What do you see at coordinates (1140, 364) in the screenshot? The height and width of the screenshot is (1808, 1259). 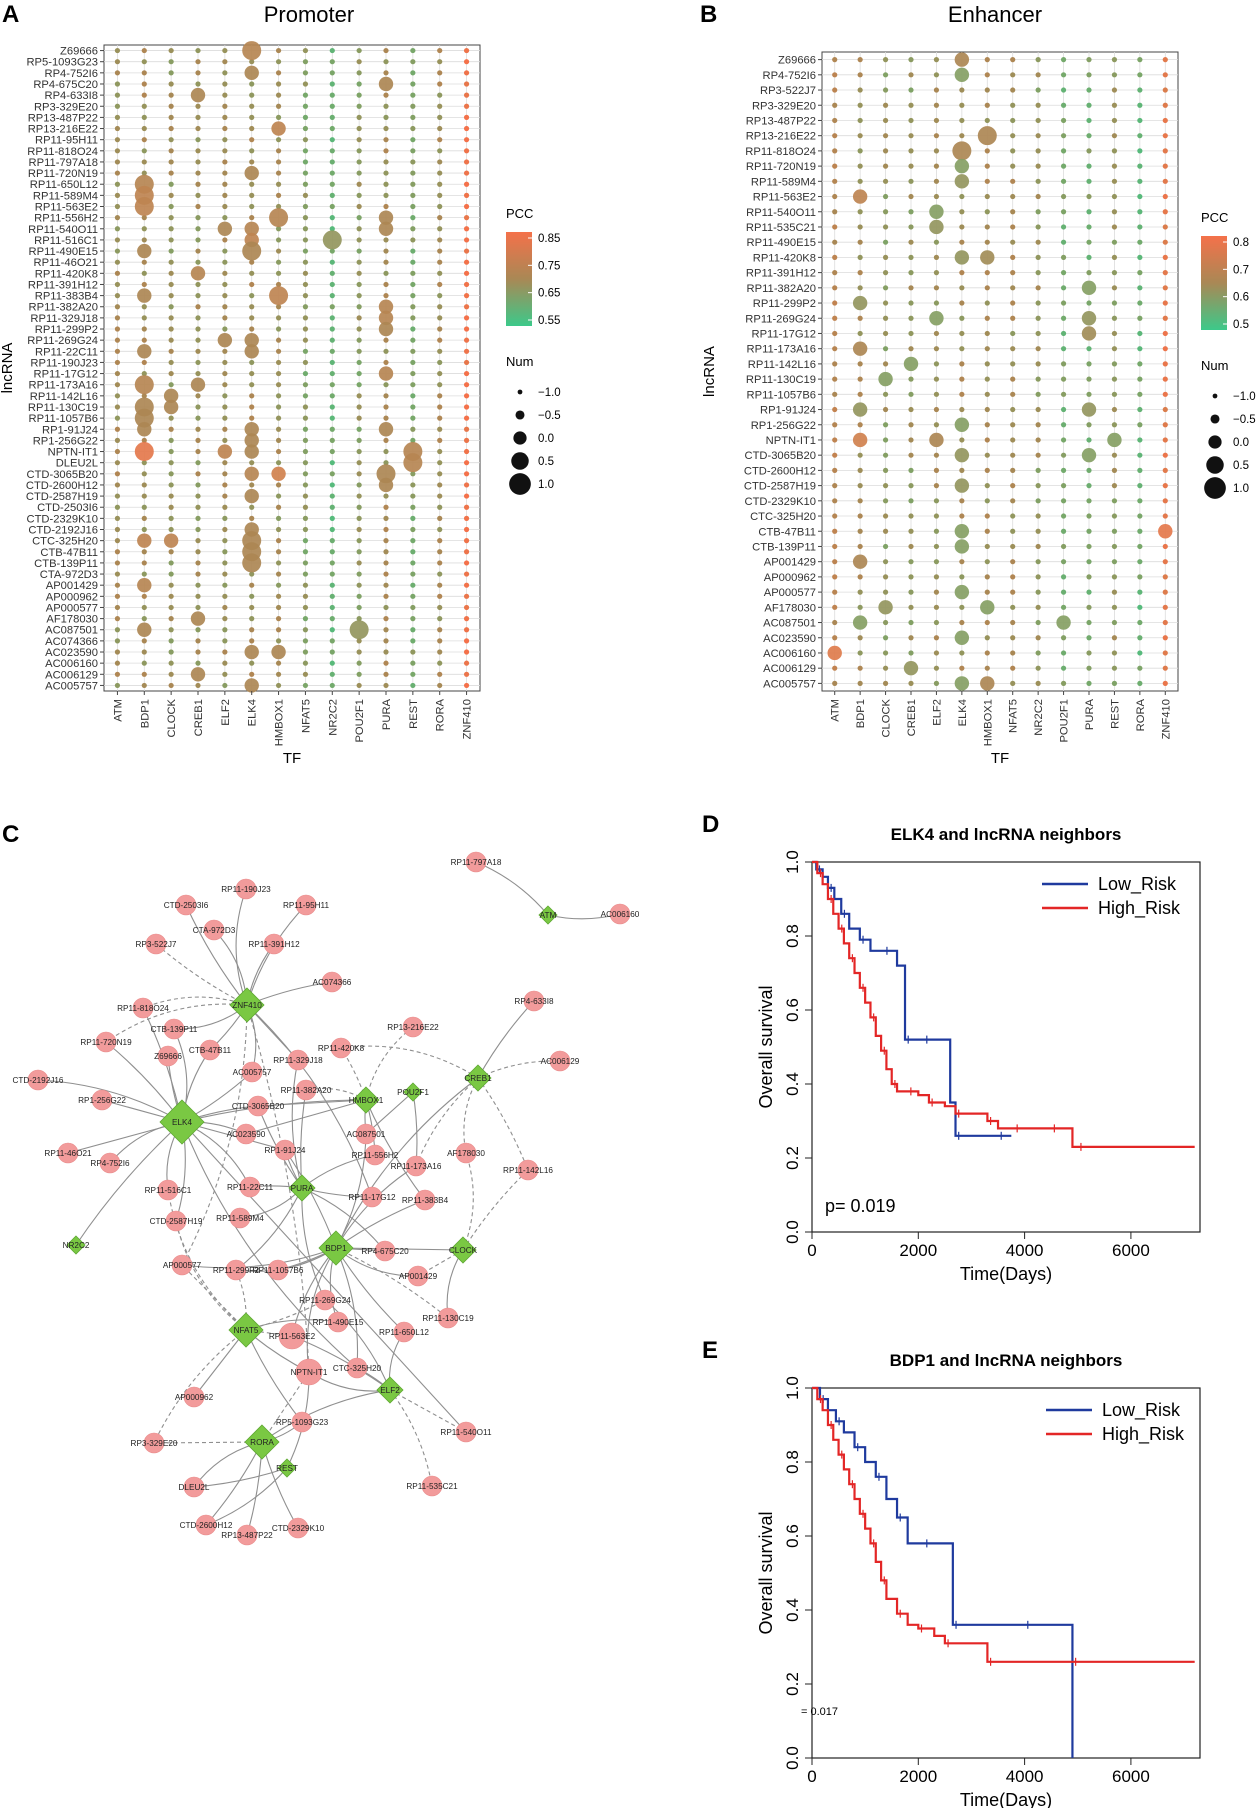 I see `dot-RP11-142L16-RORA` at bounding box center [1140, 364].